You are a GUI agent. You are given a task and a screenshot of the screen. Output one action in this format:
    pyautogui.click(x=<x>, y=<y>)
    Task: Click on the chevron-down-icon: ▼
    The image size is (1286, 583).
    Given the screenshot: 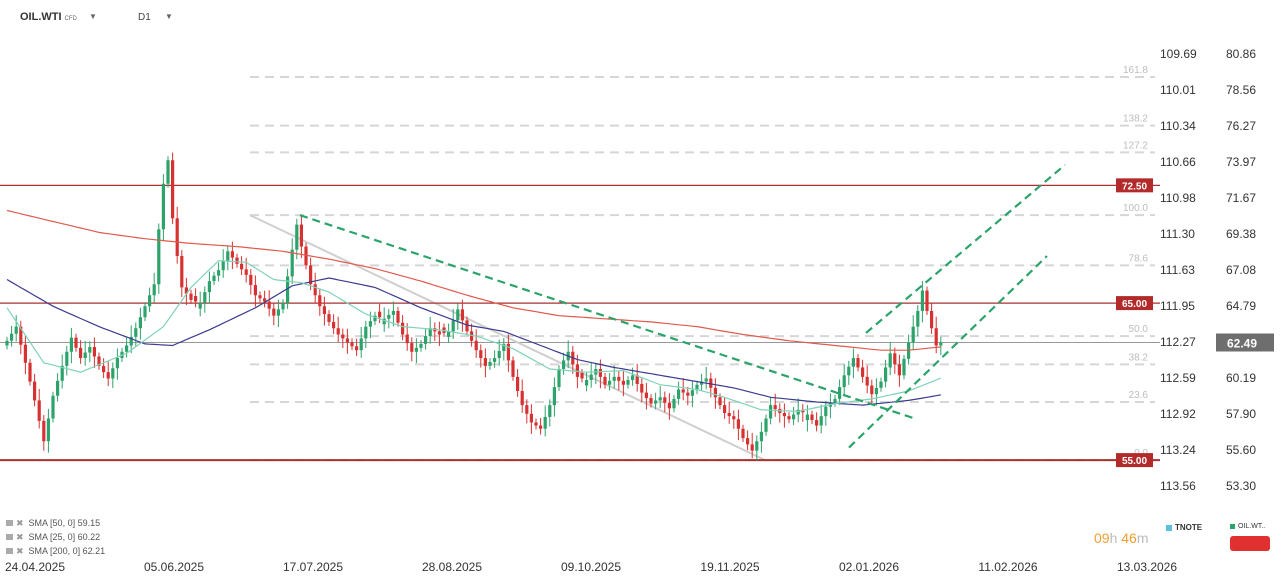 What is the action you would take?
    pyautogui.click(x=169, y=16)
    